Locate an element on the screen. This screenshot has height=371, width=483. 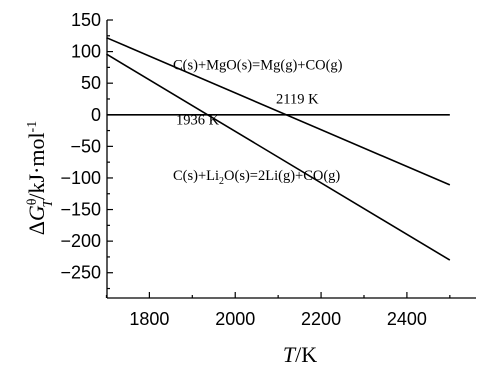
y-tick-label: −250 is located at coordinates (80, 273).